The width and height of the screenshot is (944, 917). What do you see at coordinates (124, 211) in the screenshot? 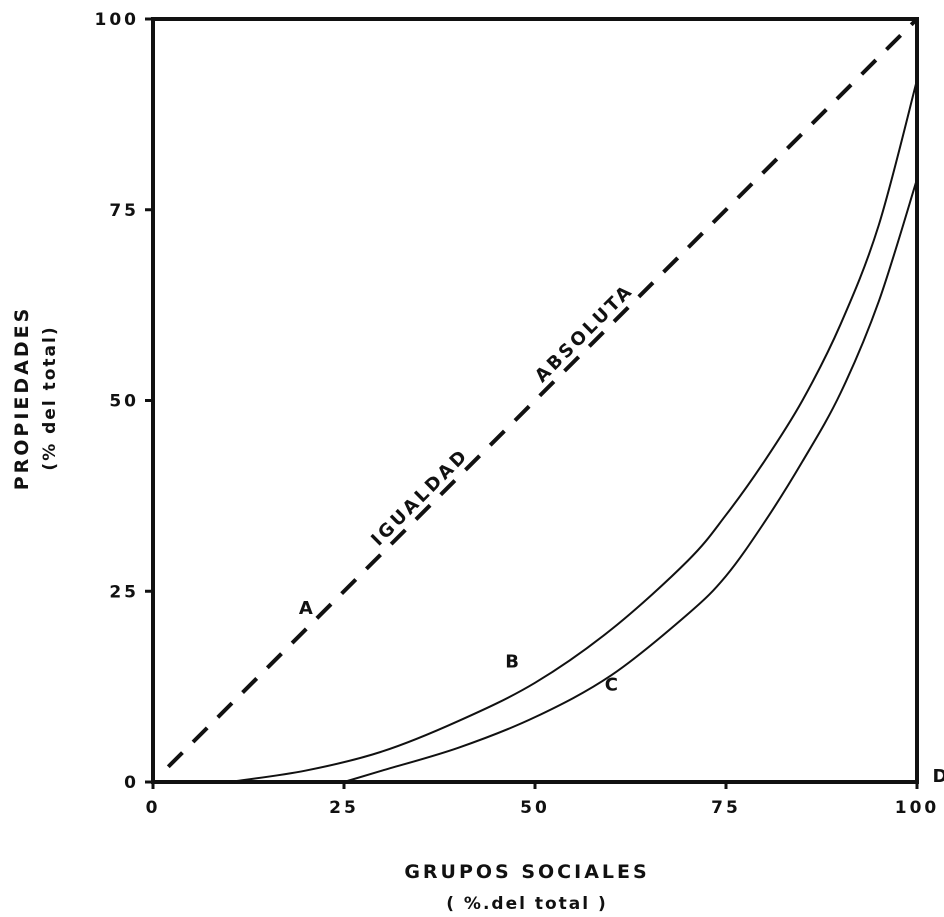
I see `y-tick-label: 75` at bounding box center [124, 211].